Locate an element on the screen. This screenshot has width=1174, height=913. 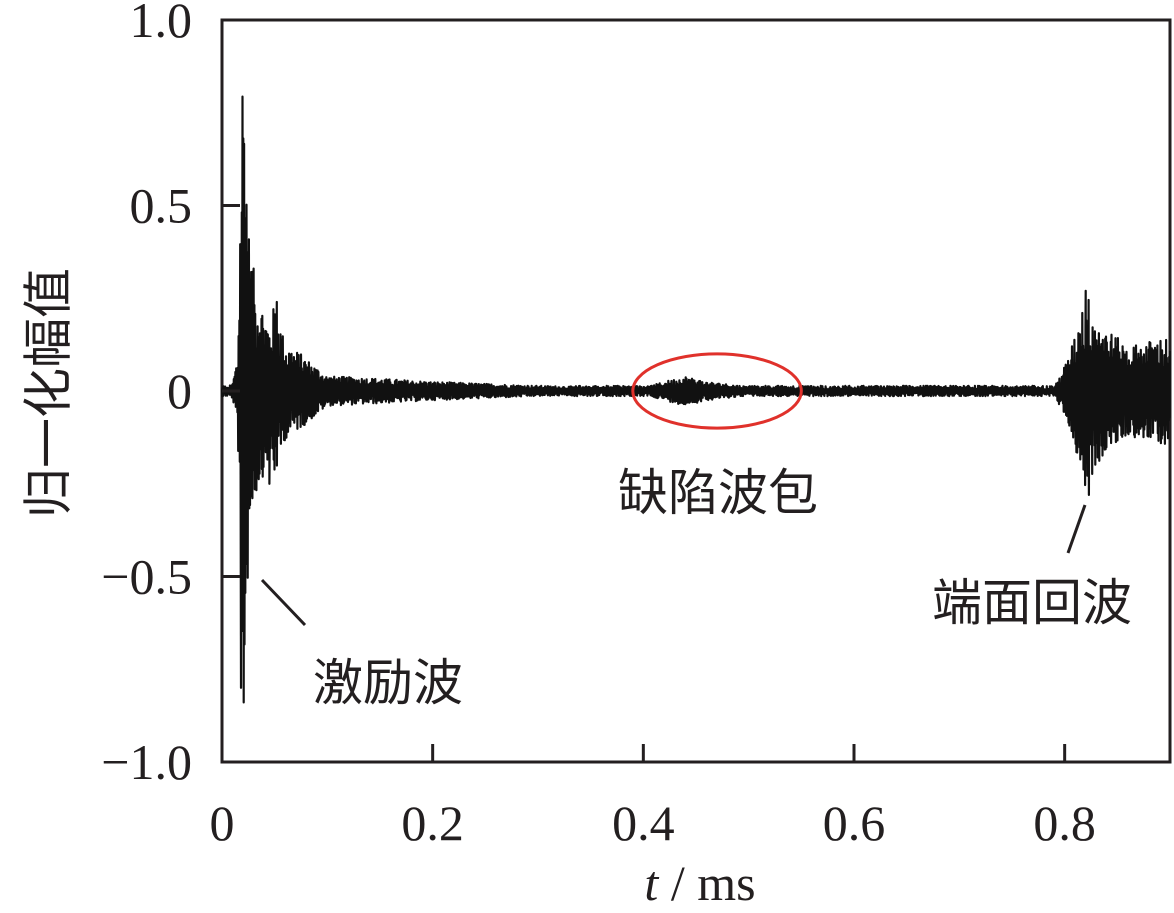
x-tick-label: 0.6 is located at coordinates (854, 823).